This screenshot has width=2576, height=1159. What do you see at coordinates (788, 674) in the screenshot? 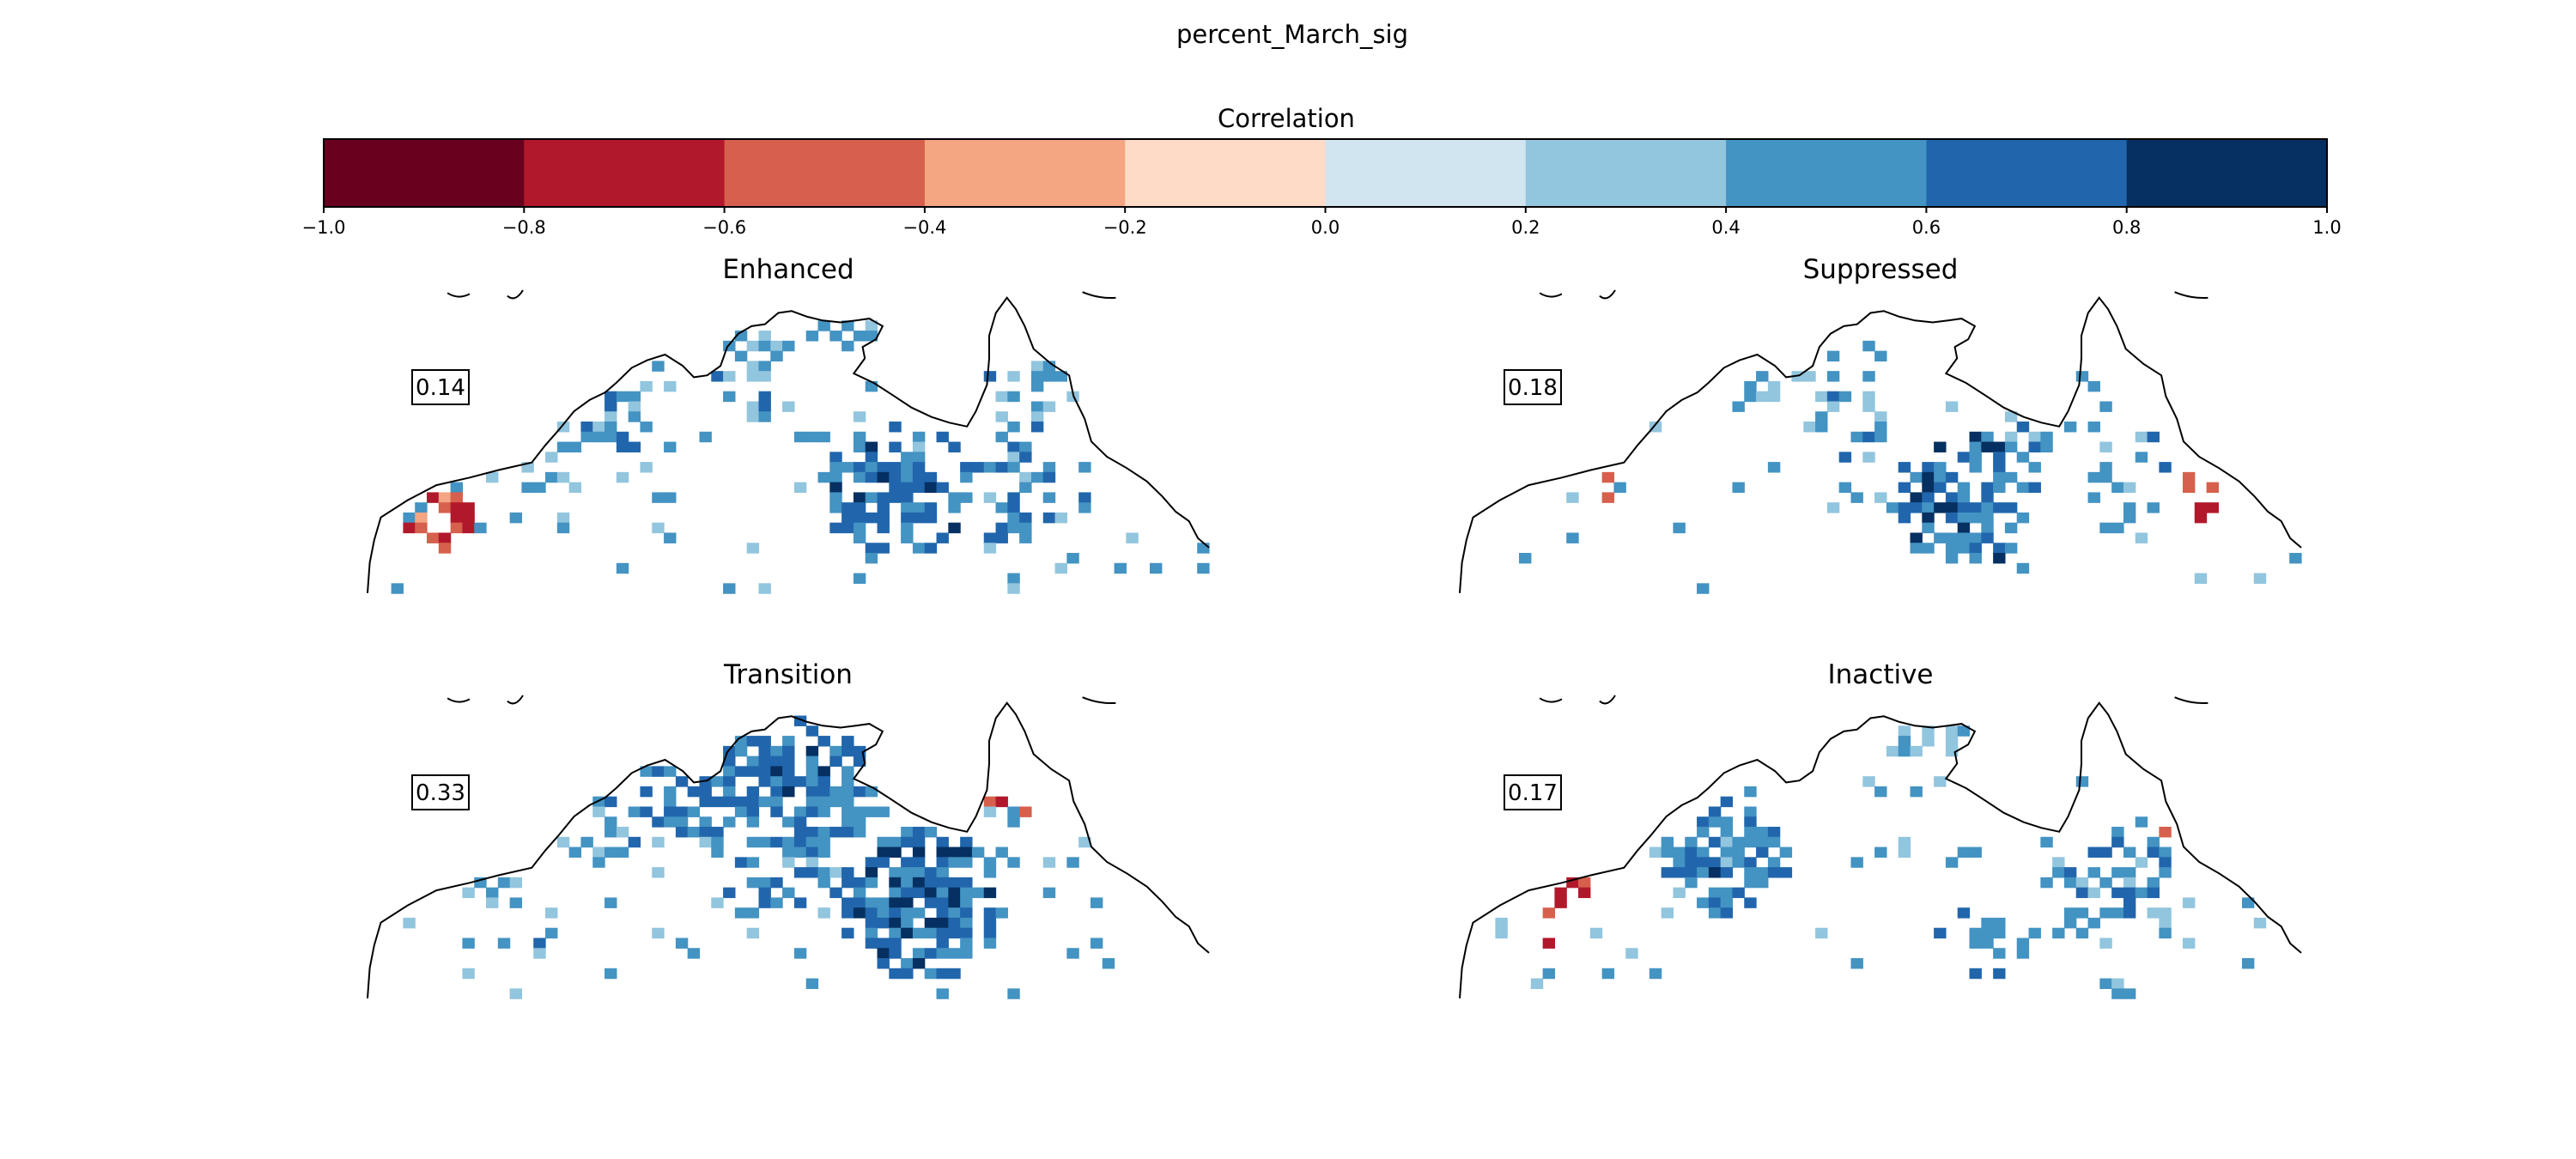
I see `panel-title: Transition` at bounding box center [788, 674].